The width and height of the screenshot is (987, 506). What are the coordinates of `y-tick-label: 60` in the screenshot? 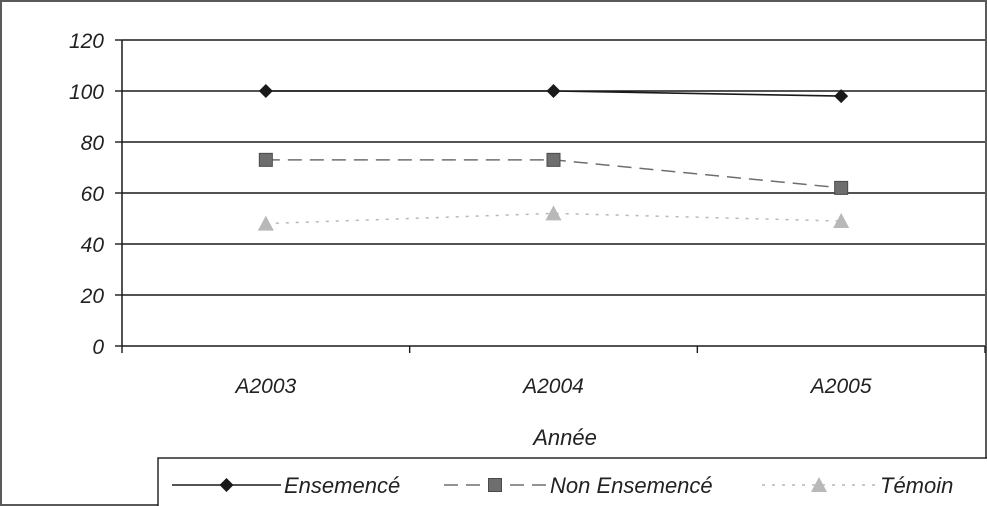 It's located at (93, 194).